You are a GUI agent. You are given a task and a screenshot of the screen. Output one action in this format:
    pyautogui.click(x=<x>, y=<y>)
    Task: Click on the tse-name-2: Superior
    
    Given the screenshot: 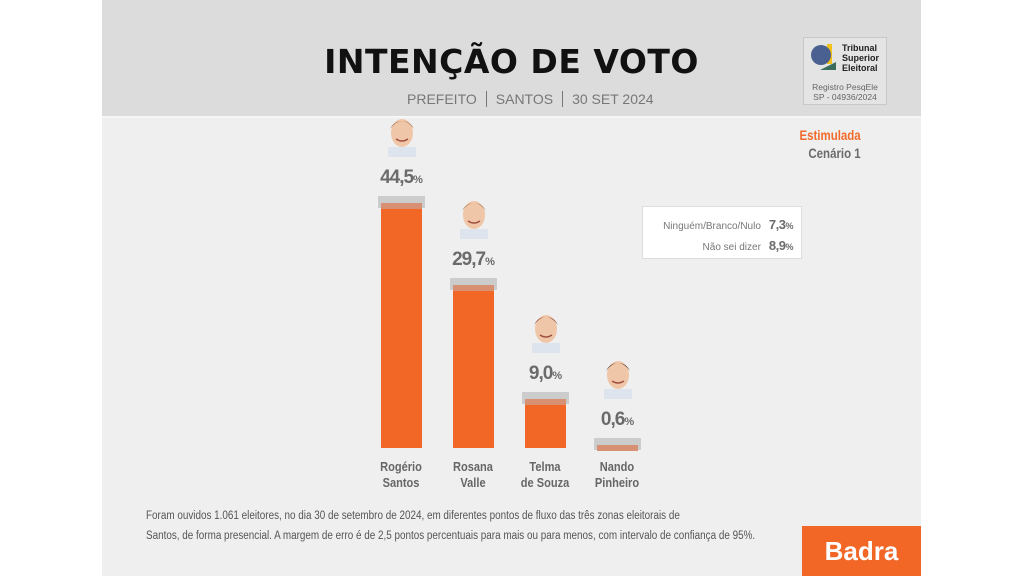 What is the action you would take?
    pyautogui.click(x=861, y=58)
    